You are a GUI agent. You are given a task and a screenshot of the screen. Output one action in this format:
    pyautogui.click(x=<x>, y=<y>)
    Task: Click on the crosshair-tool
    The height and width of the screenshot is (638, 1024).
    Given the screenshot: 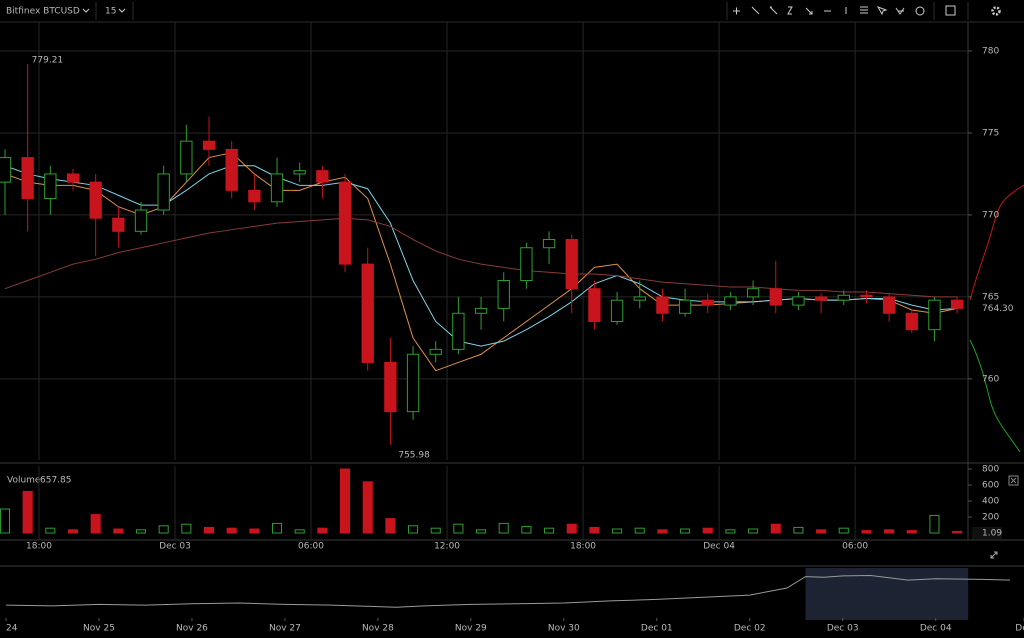 What is the action you would take?
    pyautogui.click(x=736, y=11)
    